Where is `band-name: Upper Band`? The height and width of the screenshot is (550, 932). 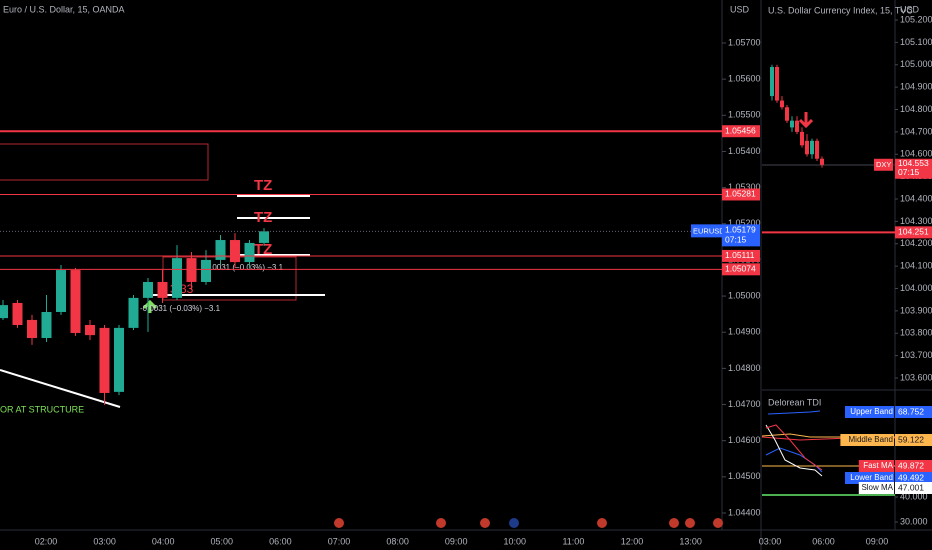
band-name: Upper Band is located at coordinates (871, 411).